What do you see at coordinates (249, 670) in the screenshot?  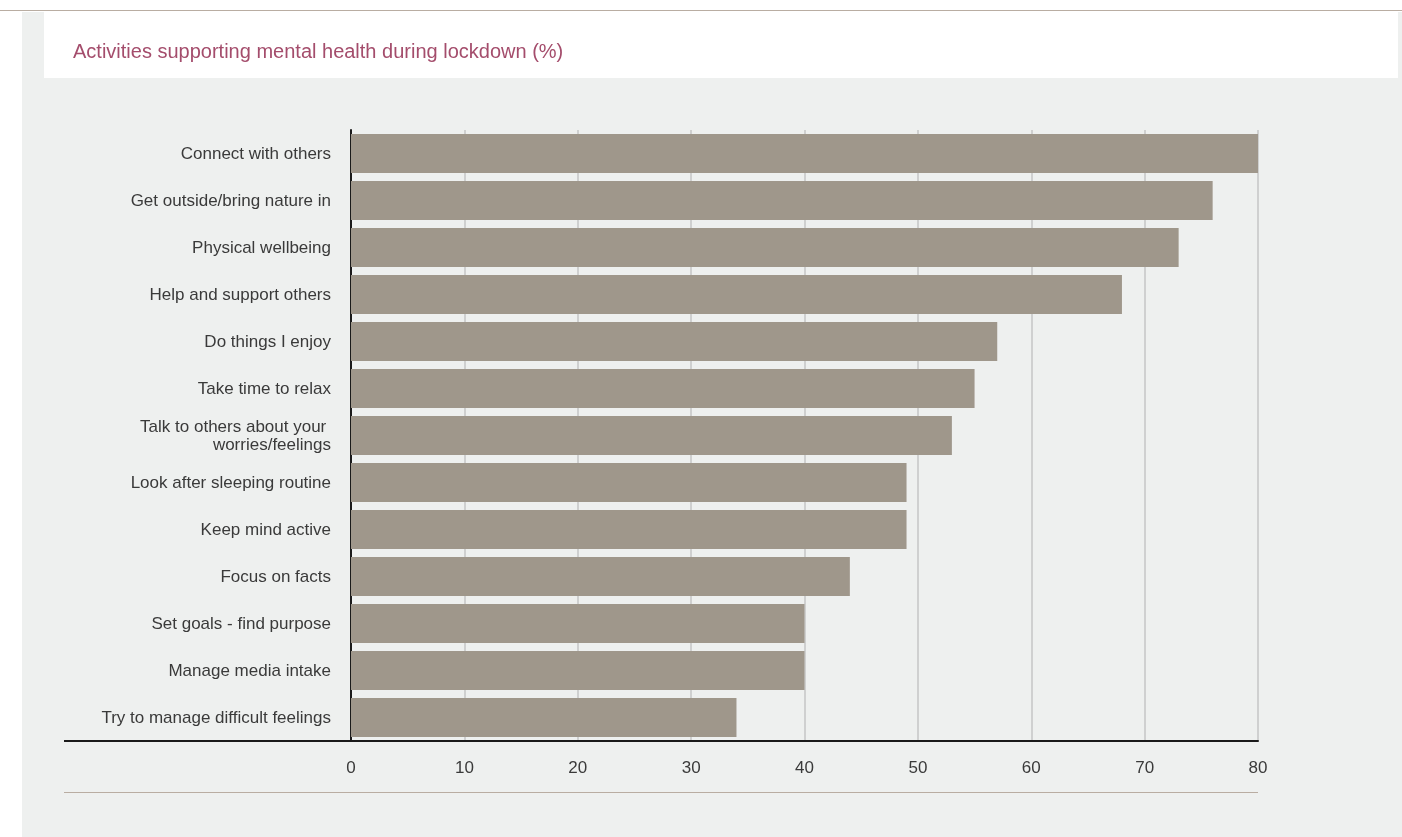 I see `y-tick-label: Manage media intake` at bounding box center [249, 670].